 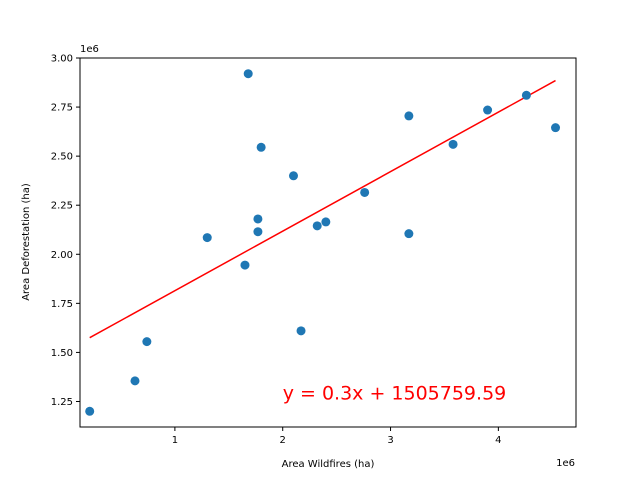 I want to click on y-tick-label: 1.75, so click(x=62, y=304).